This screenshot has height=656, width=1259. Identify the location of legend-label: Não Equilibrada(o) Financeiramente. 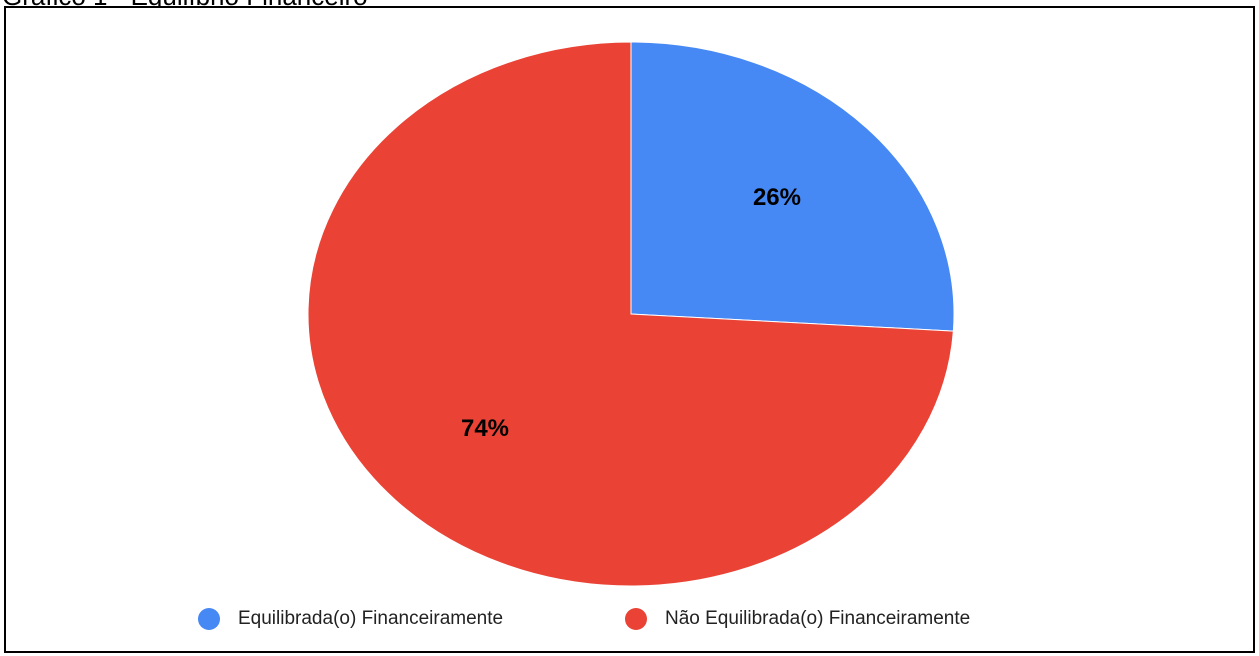
(817, 618).